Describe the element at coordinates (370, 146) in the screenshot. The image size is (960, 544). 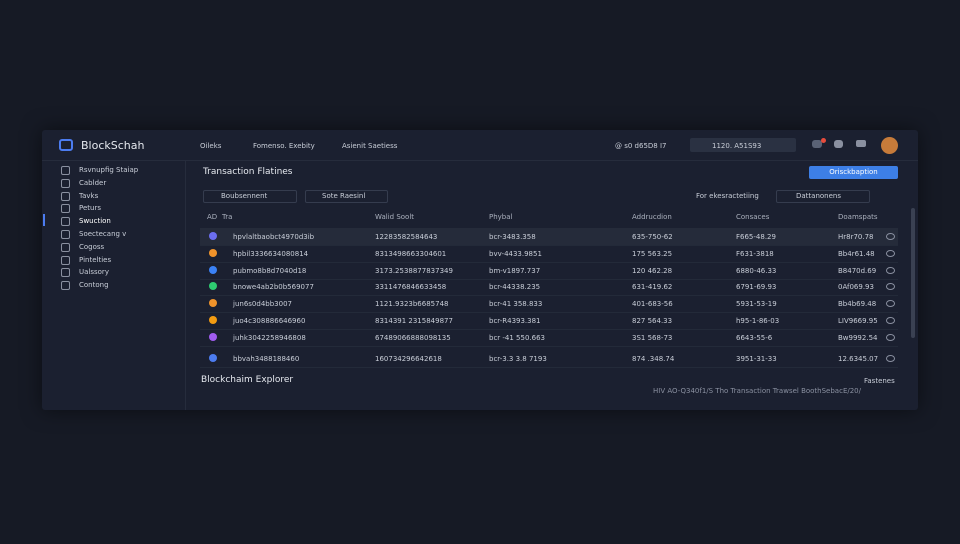
I see `nav-item: Asienit Saetiess` at that location.